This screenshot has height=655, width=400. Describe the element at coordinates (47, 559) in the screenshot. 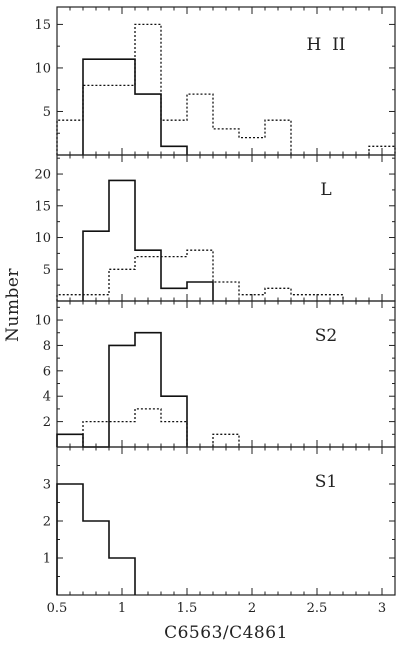

I see `y-tick-label: 1` at that location.